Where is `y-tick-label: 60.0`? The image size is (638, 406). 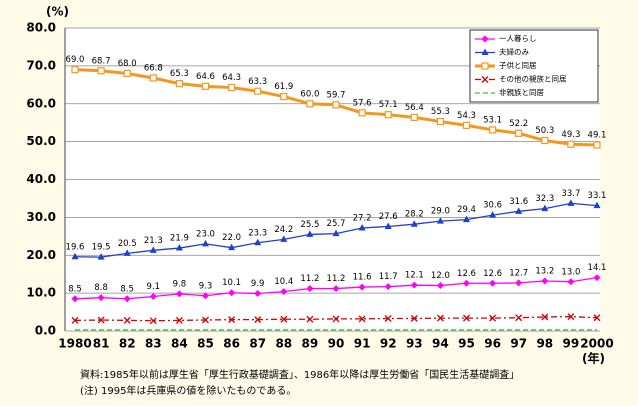 y-tick-label: 60.0 is located at coordinates (41, 103).